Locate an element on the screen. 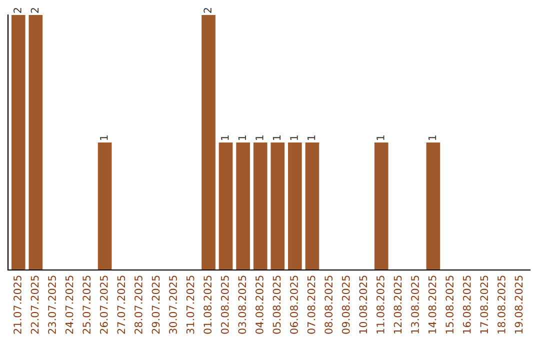  x-tick-label: 27.07.2025 is located at coordinates (121, 305).